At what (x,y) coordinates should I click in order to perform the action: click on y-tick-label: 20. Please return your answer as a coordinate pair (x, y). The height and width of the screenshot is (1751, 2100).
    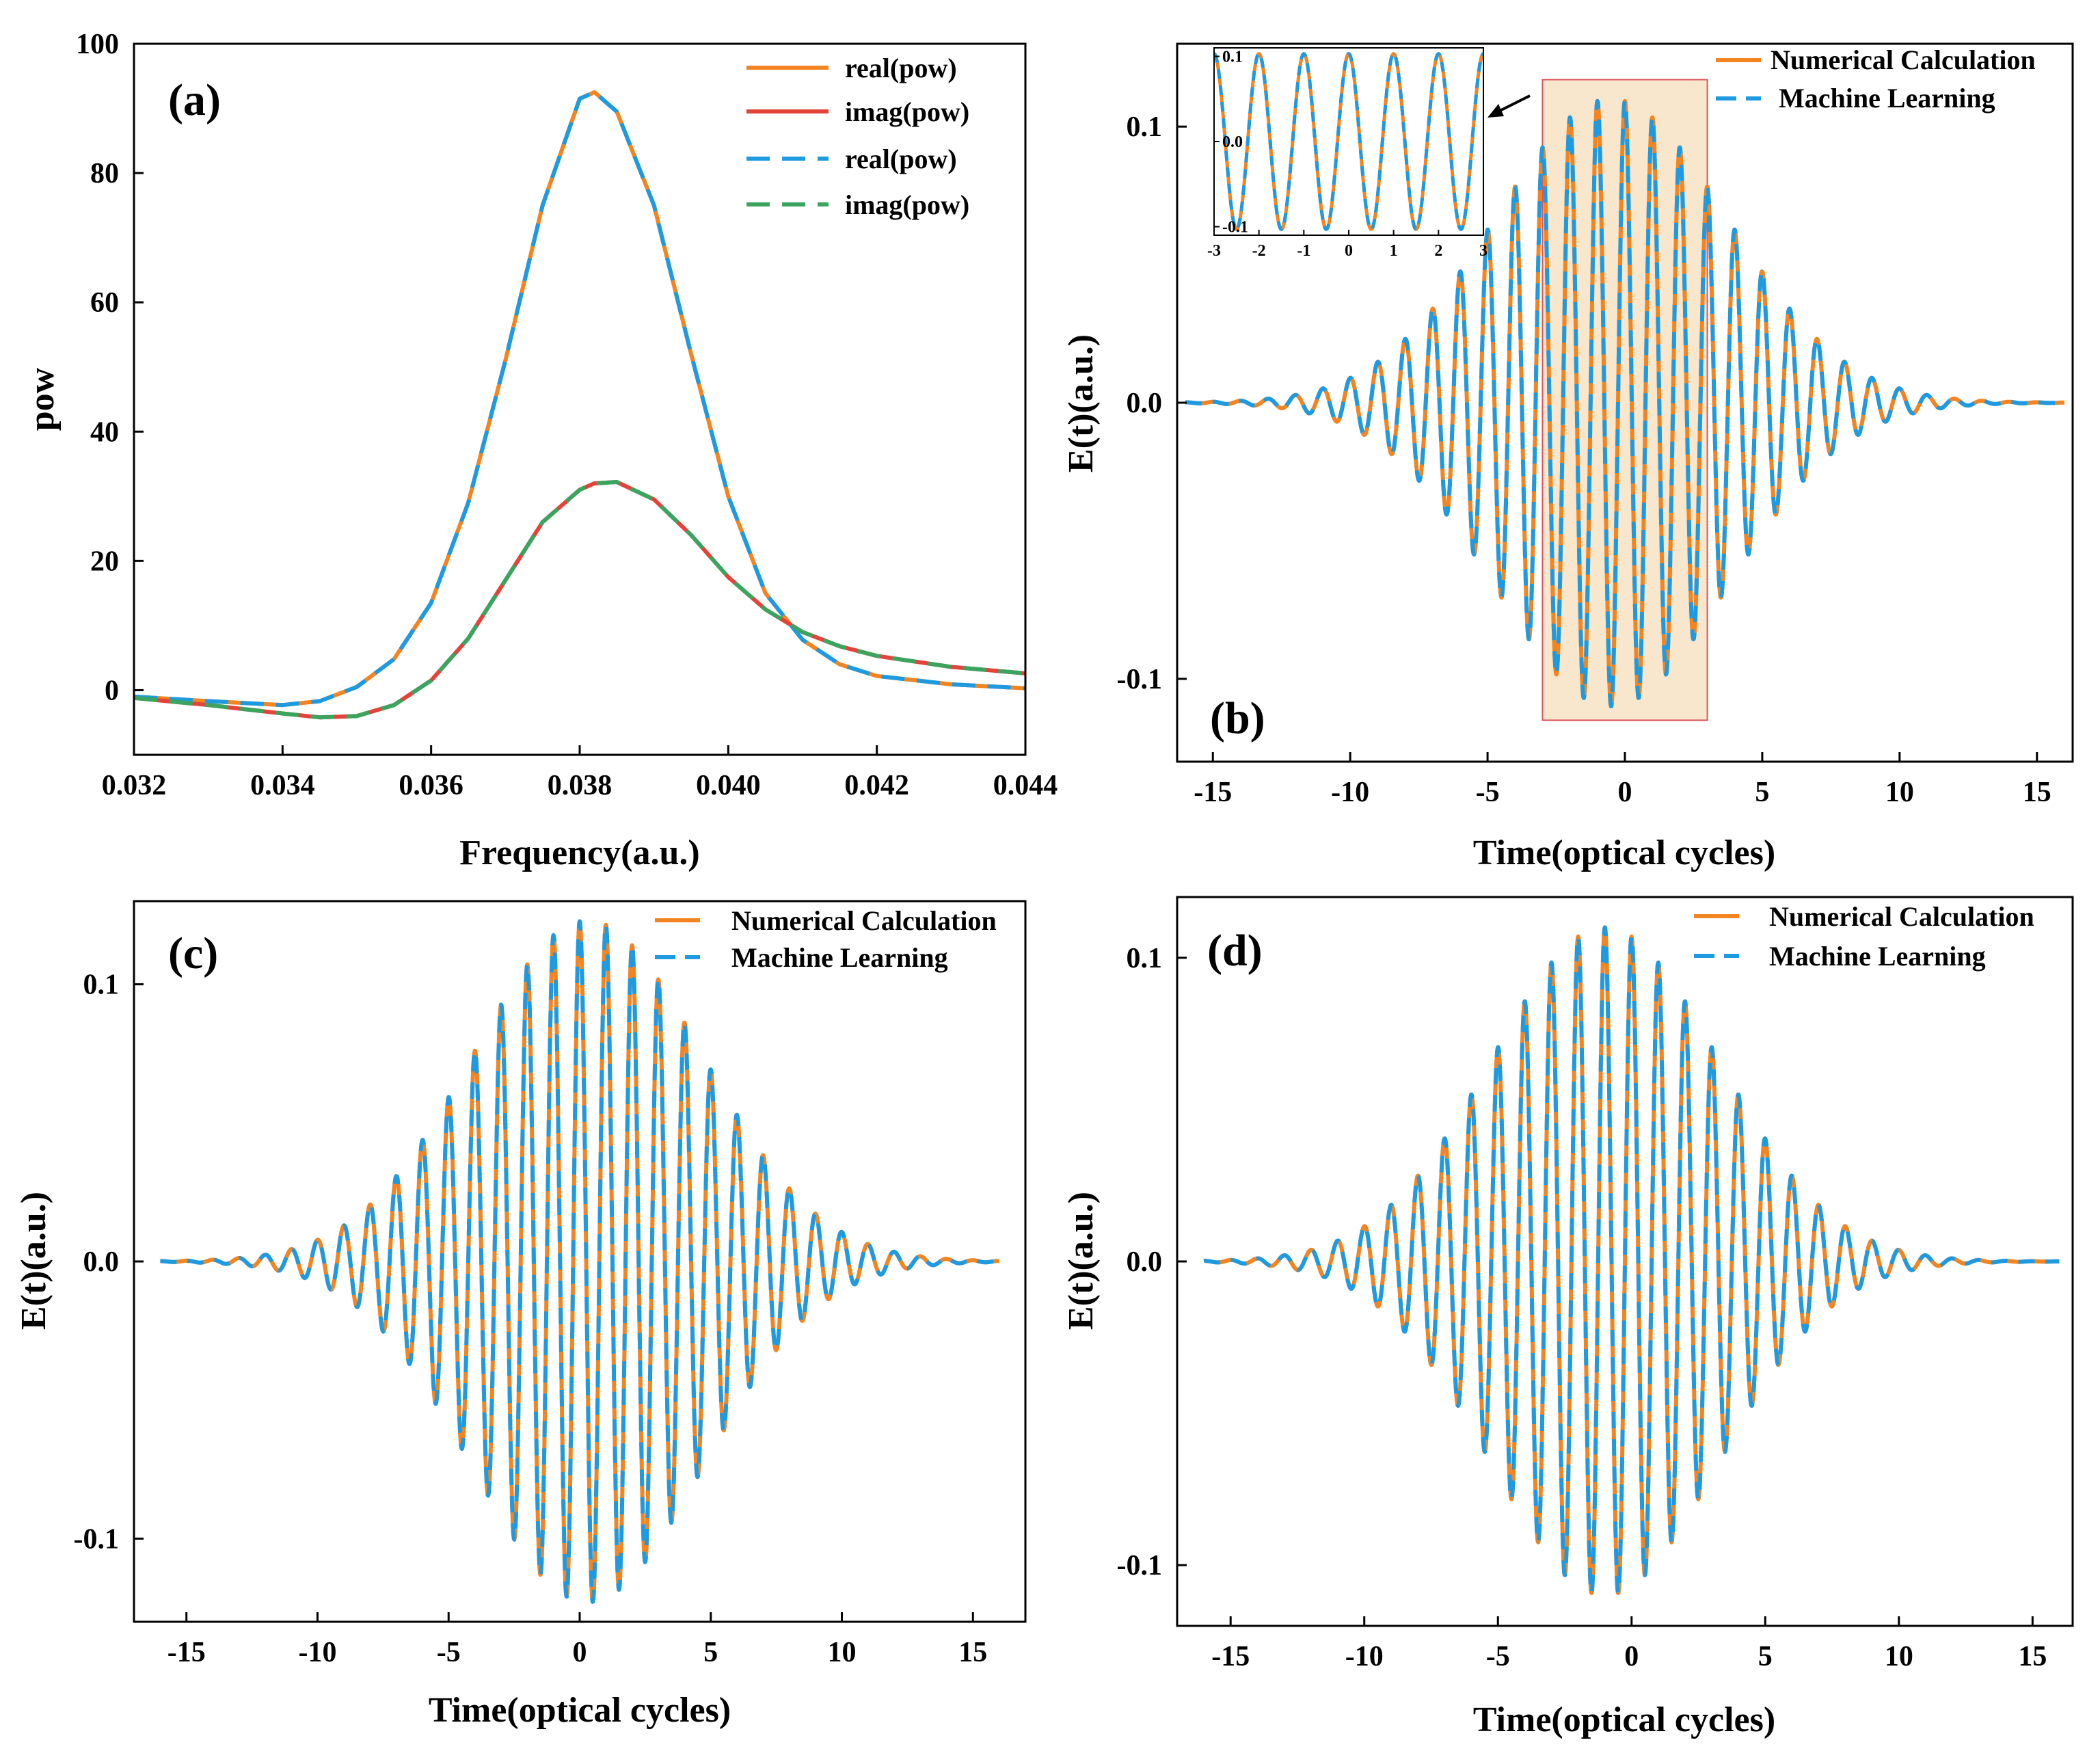
    Looking at the image, I should click on (105, 561).